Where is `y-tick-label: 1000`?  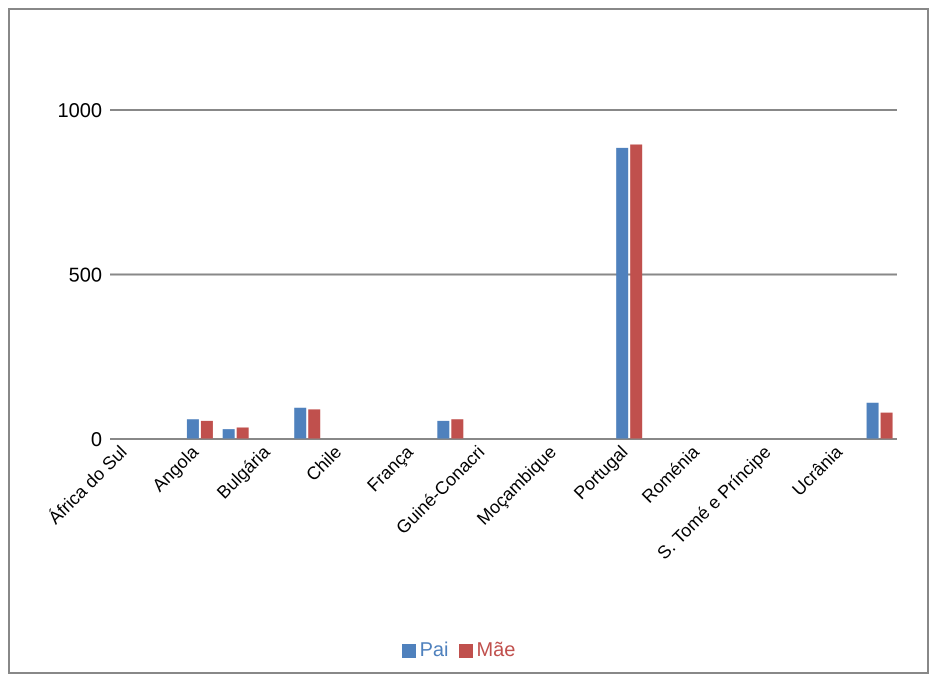 y-tick-label: 1000 is located at coordinates (80, 111).